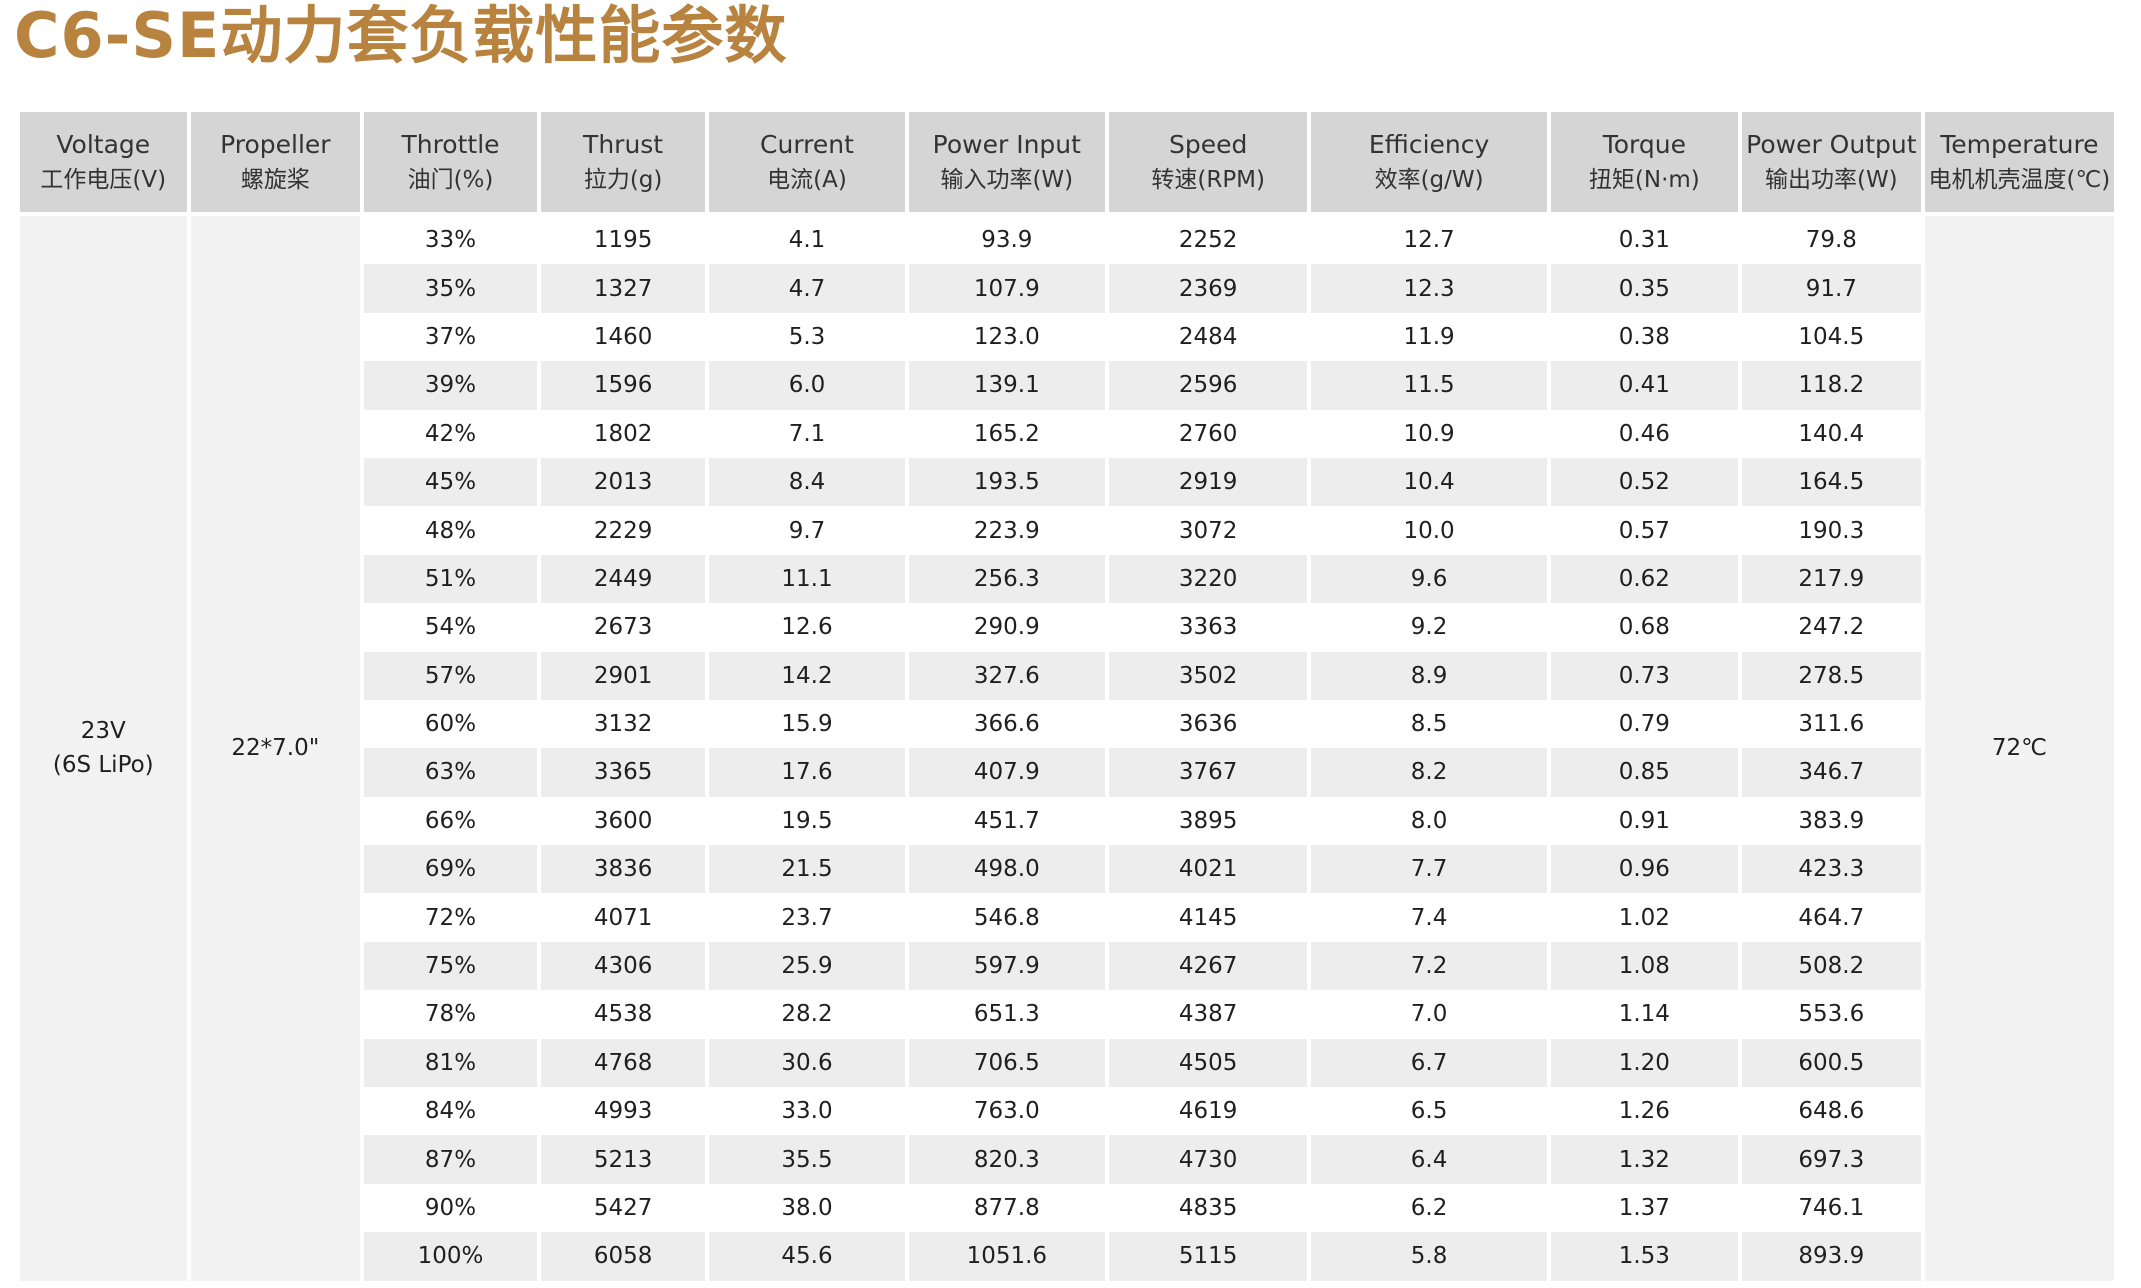 This screenshot has height=1288, width=2141. I want to click on table-row: 87% 5213 35.5 820.3 4730 6.4 1.32 697.3, so click(1067, 1159).